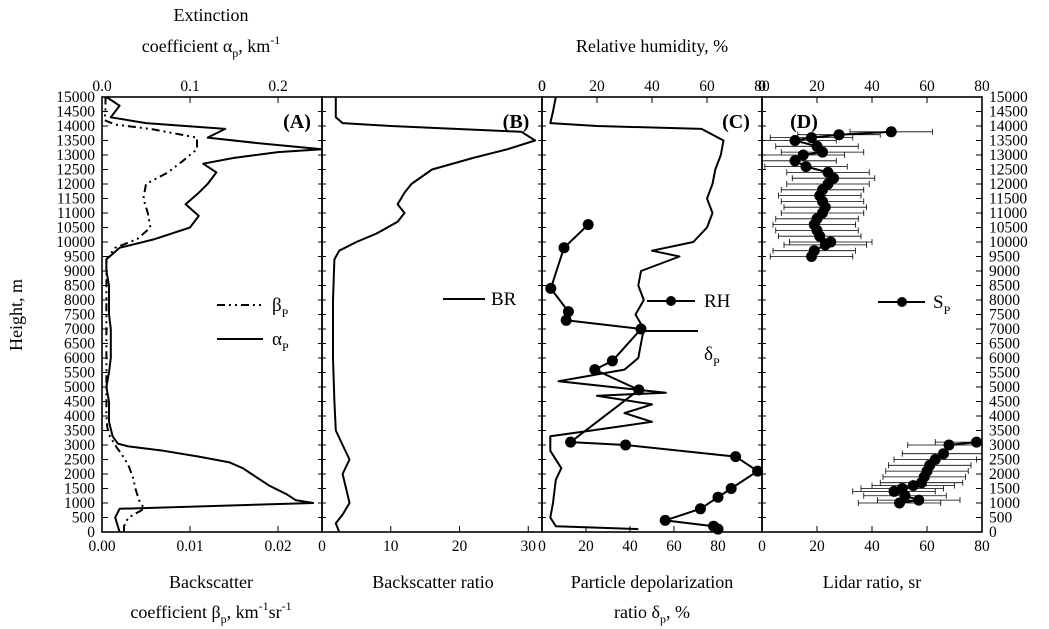  Describe the element at coordinates (79, 329) in the screenshot. I see `height-tick-label-left: 7000` at that location.